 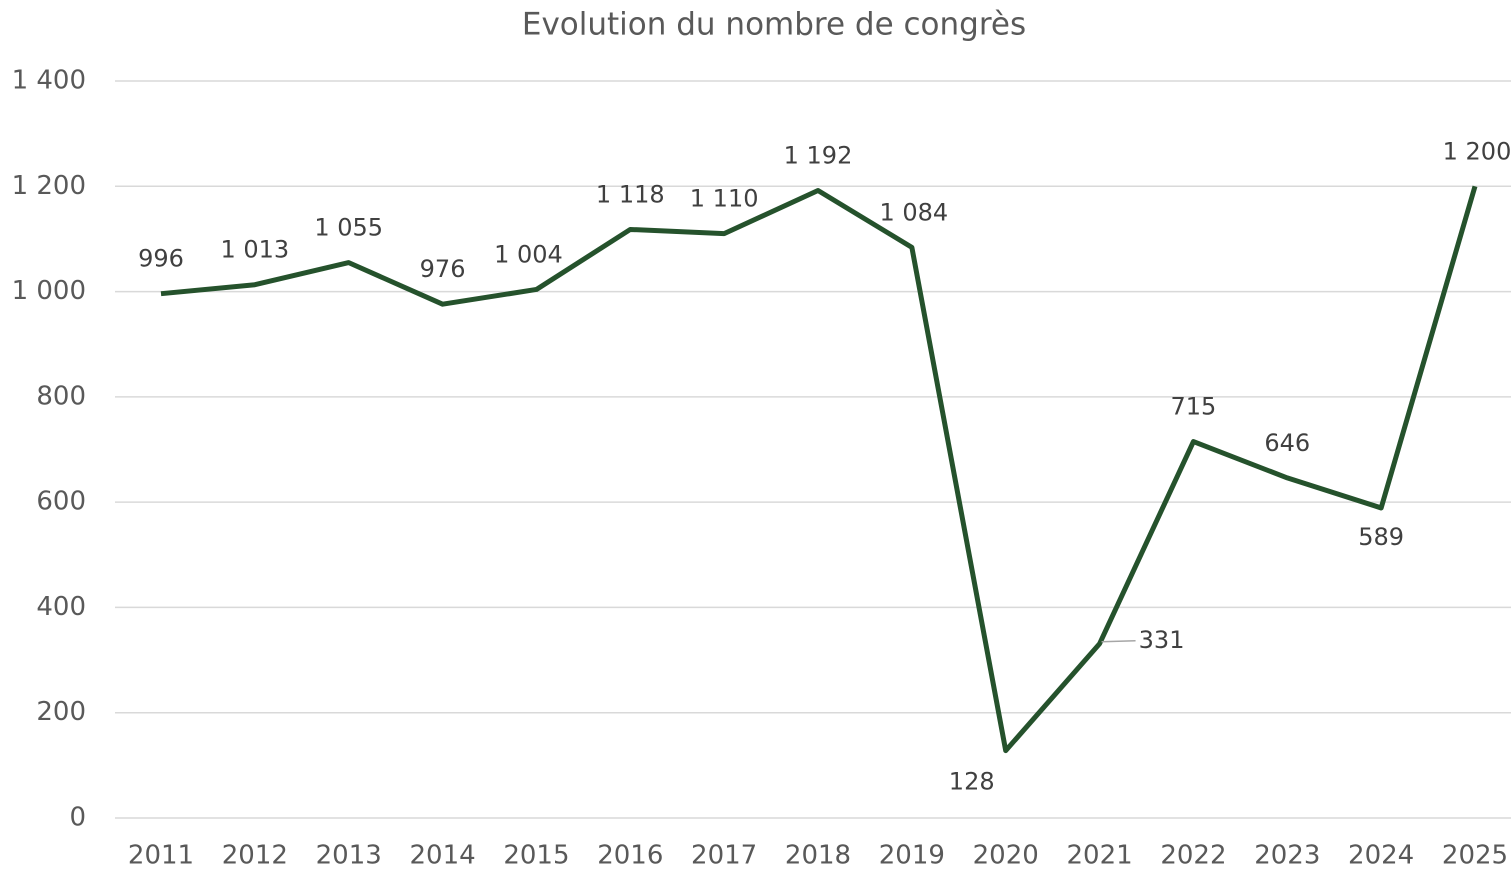 I want to click on x-tick-label: 2020, so click(x=1006, y=855).